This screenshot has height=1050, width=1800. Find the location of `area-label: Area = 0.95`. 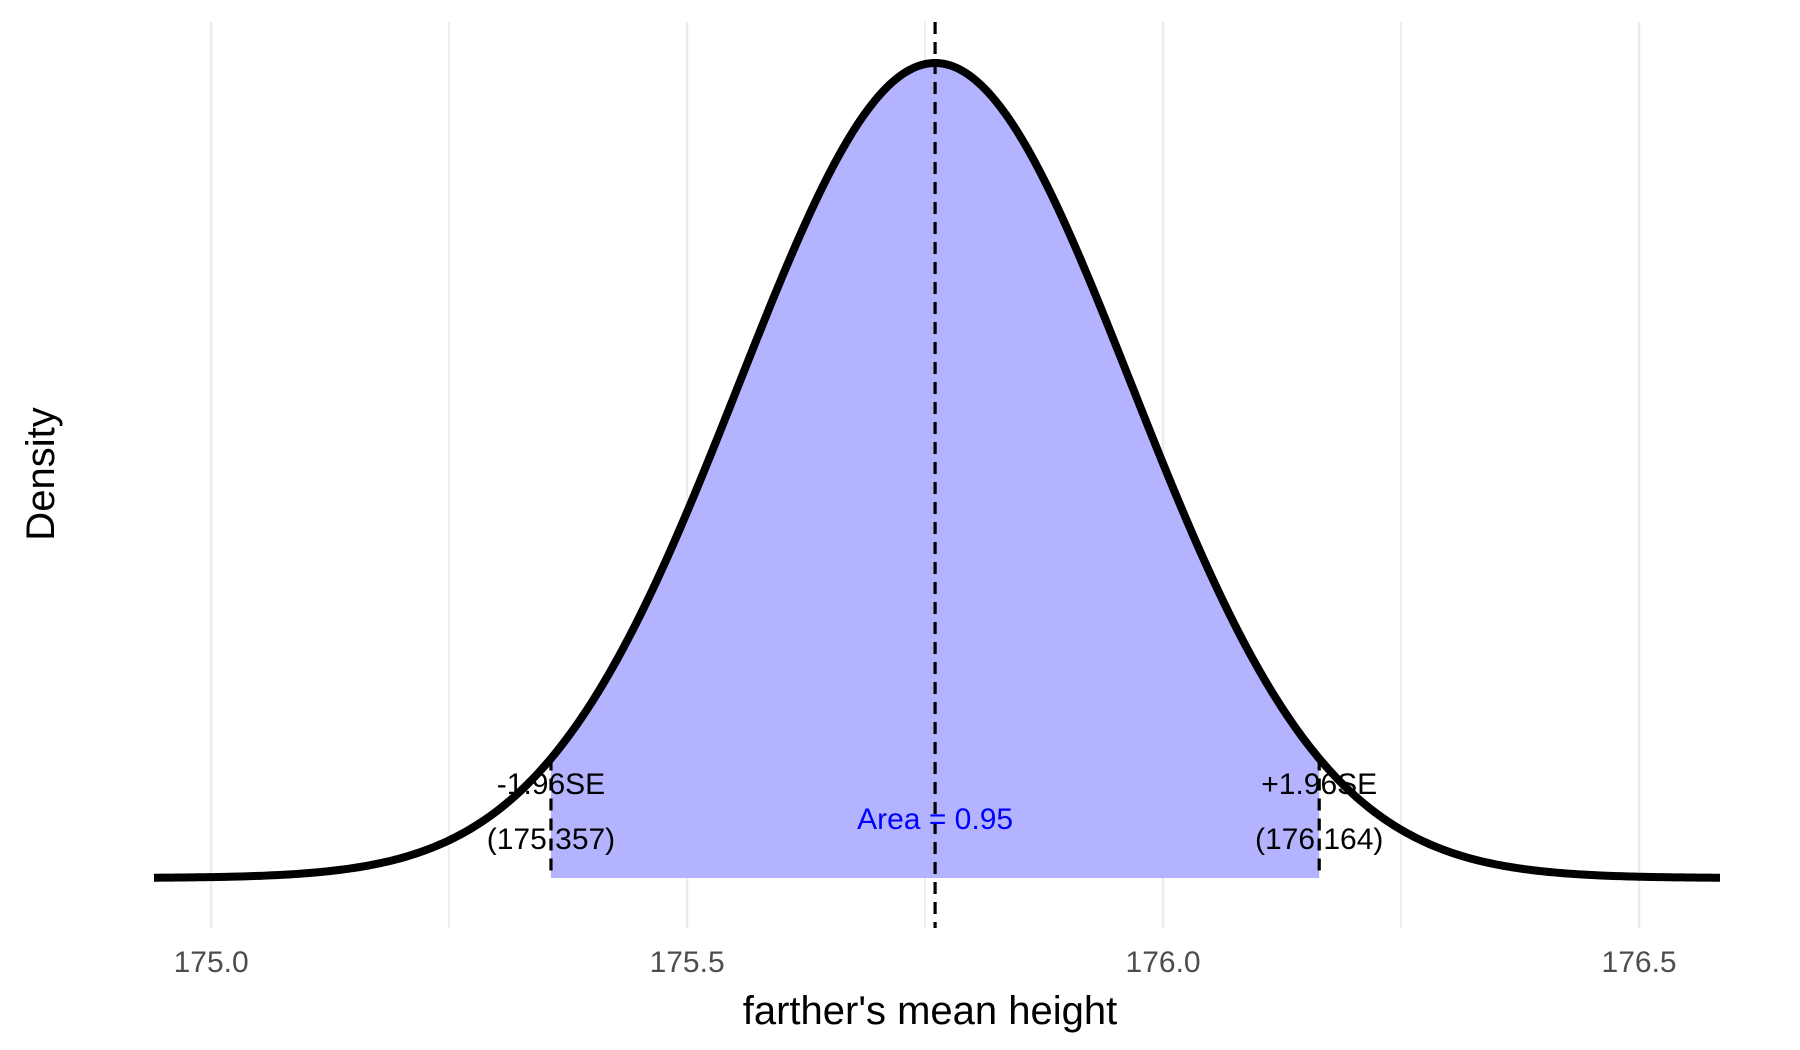

area-label: Area = 0.95 is located at coordinates (935, 819).